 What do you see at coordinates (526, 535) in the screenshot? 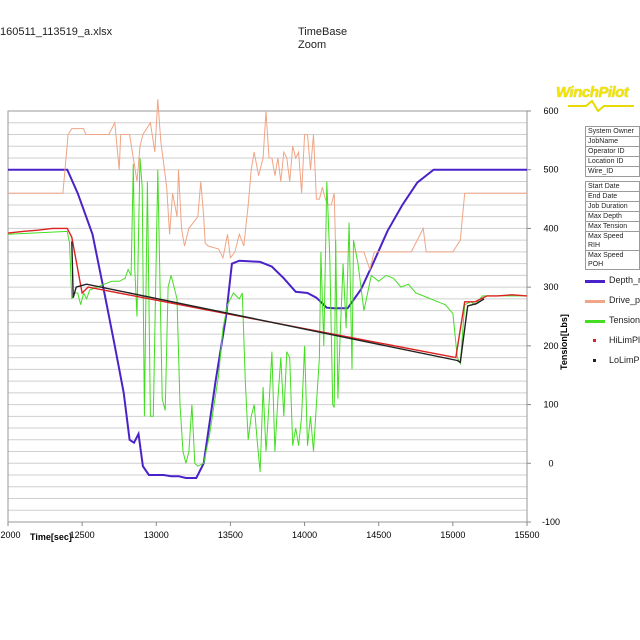
I see `x-tick-label: 15500` at bounding box center [526, 535].